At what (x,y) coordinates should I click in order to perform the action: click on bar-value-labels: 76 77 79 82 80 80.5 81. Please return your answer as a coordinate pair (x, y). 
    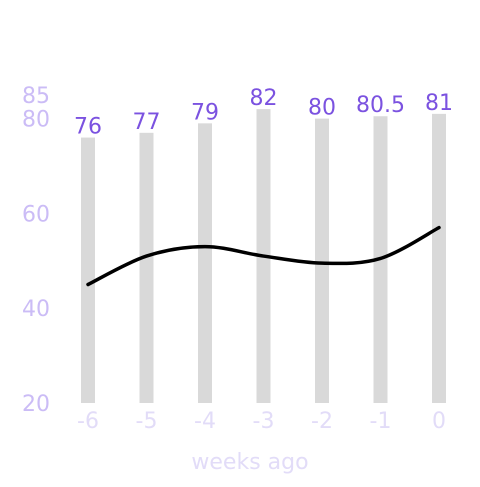
    Looking at the image, I should click on (263, 112).